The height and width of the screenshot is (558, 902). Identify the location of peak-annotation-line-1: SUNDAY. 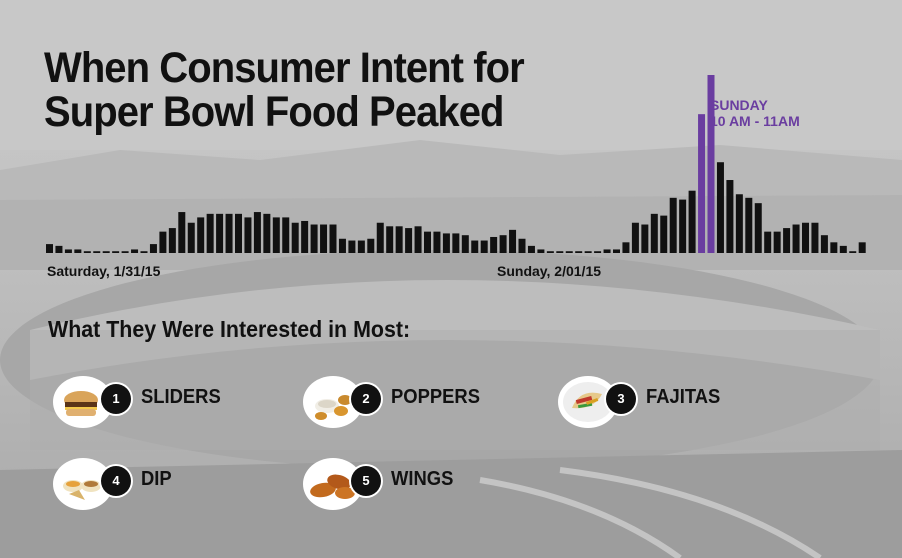
(739, 105).